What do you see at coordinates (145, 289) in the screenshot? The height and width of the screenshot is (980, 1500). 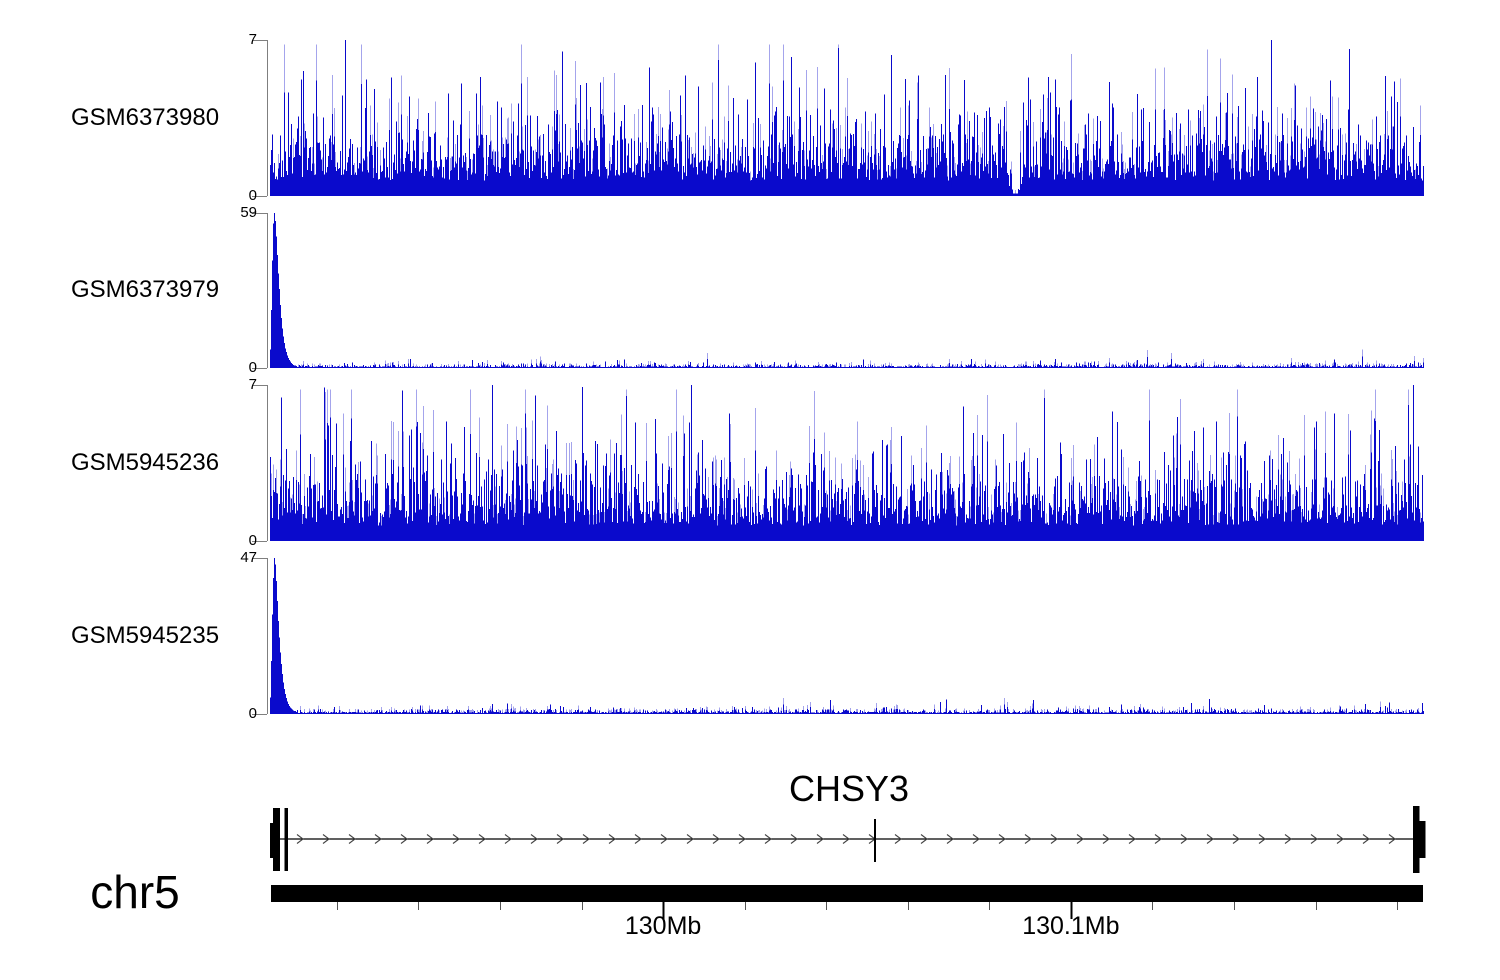 I see `track-label-2: GSM6373979` at bounding box center [145, 289].